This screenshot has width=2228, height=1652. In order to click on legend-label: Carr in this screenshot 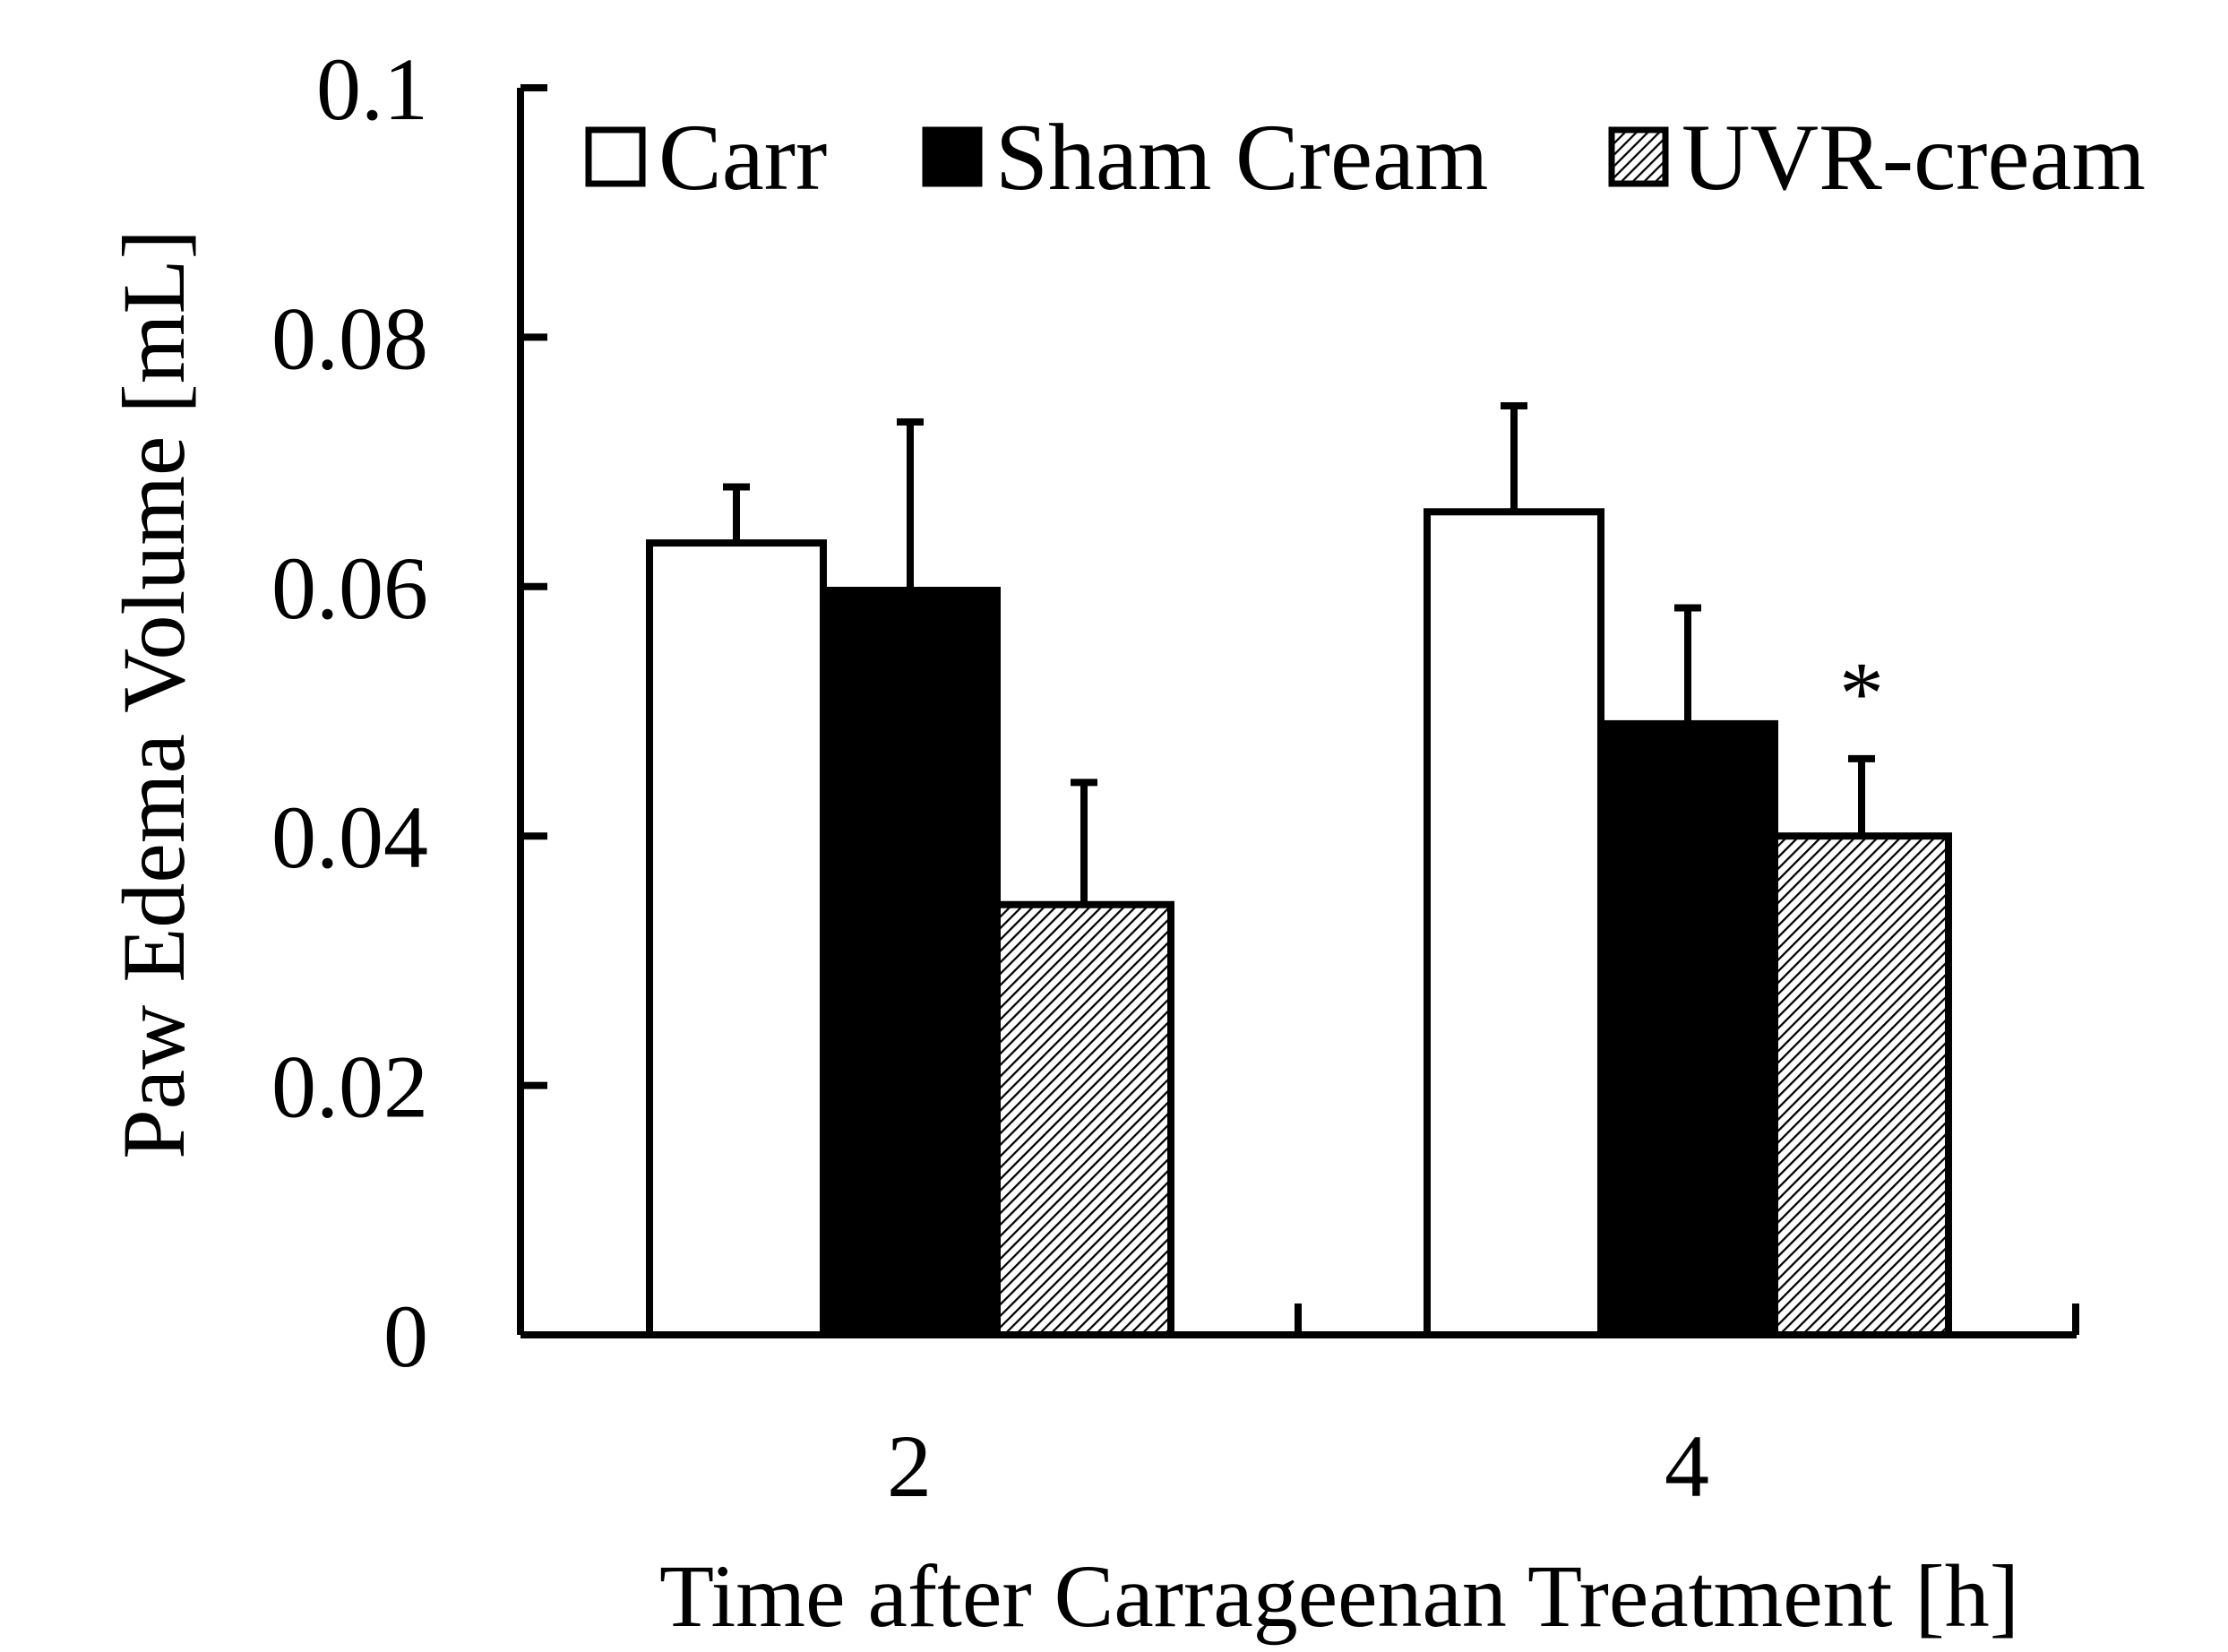, I will do `click(742, 158)`.